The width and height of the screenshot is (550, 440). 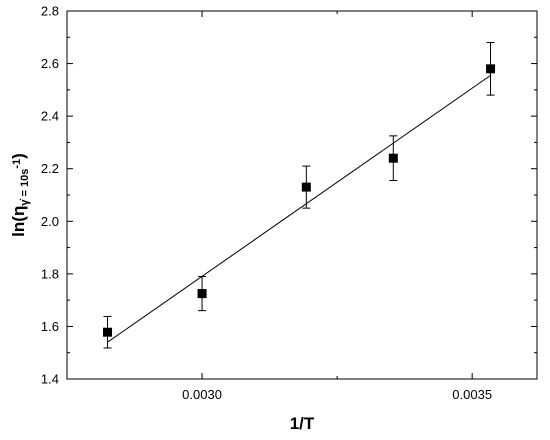 What do you see at coordinates (50, 326) in the screenshot?
I see `y-tick-label: 1.6` at bounding box center [50, 326].